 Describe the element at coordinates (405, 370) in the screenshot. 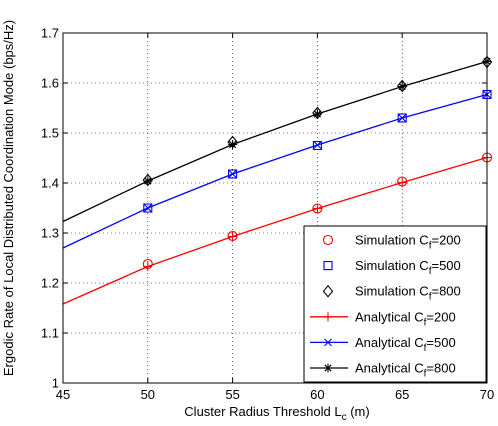

I see `legend-label: Analytical Cf=800` at that location.